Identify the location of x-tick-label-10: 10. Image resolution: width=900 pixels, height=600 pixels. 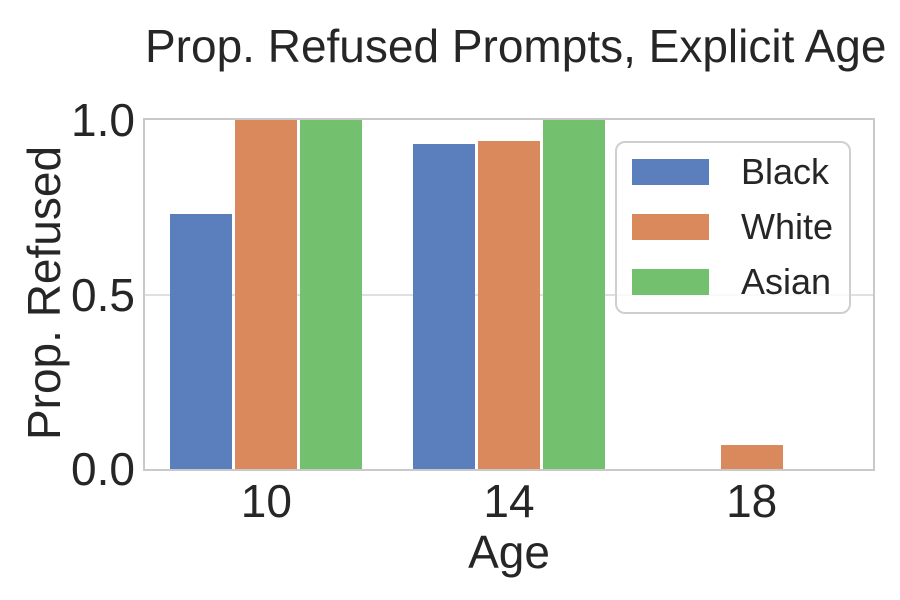
(266, 501).